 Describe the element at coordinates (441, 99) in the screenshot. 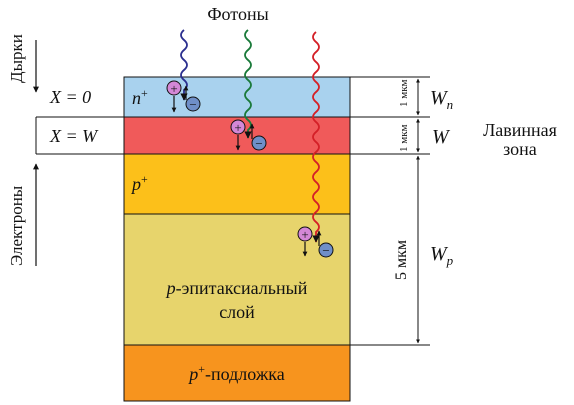

I see `wn-label: Wn` at that location.